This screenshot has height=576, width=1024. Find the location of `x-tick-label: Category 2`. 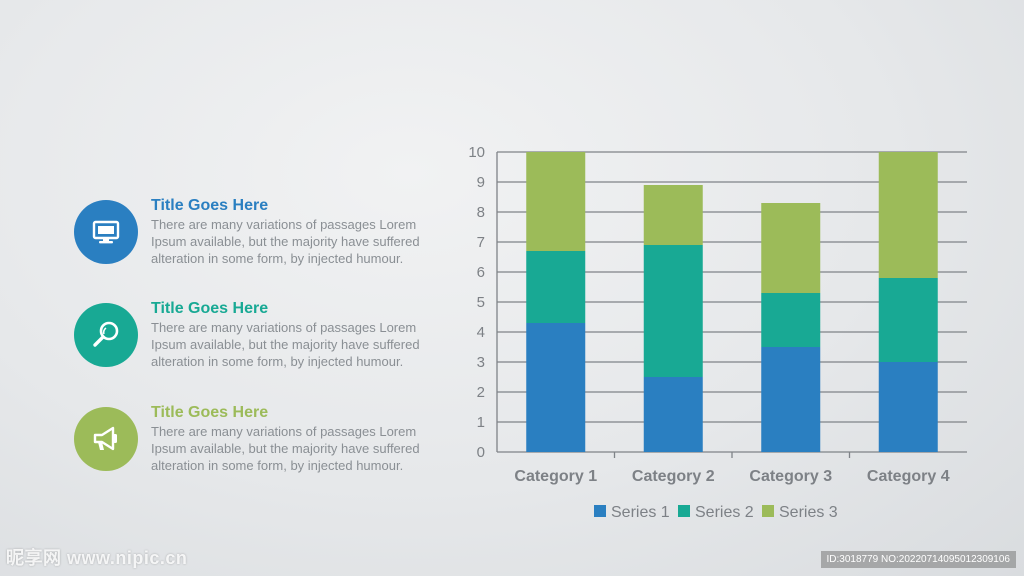

x-tick-label: Category 2 is located at coordinates (673, 476).